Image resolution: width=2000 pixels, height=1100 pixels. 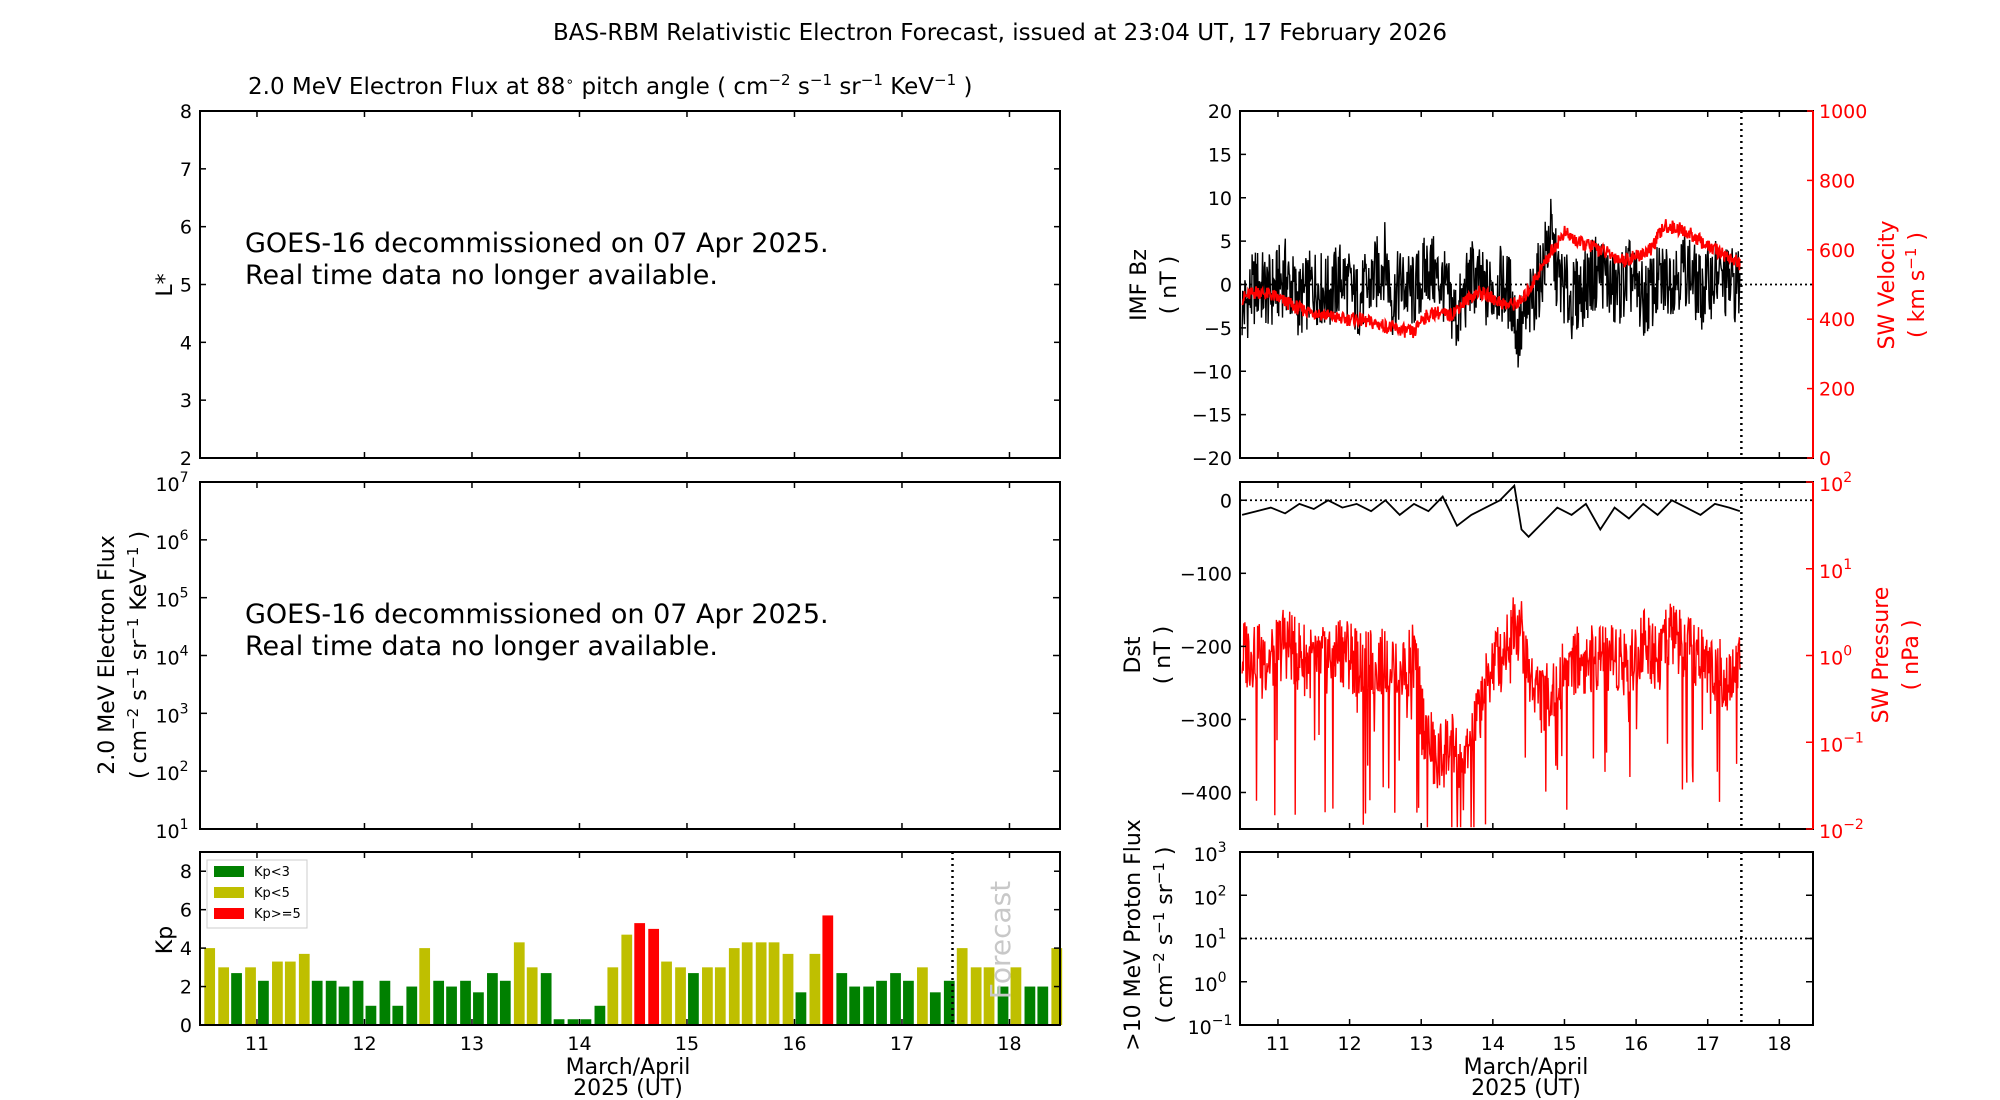 I want to click on imf-bz-line, so click(x=1491, y=283).